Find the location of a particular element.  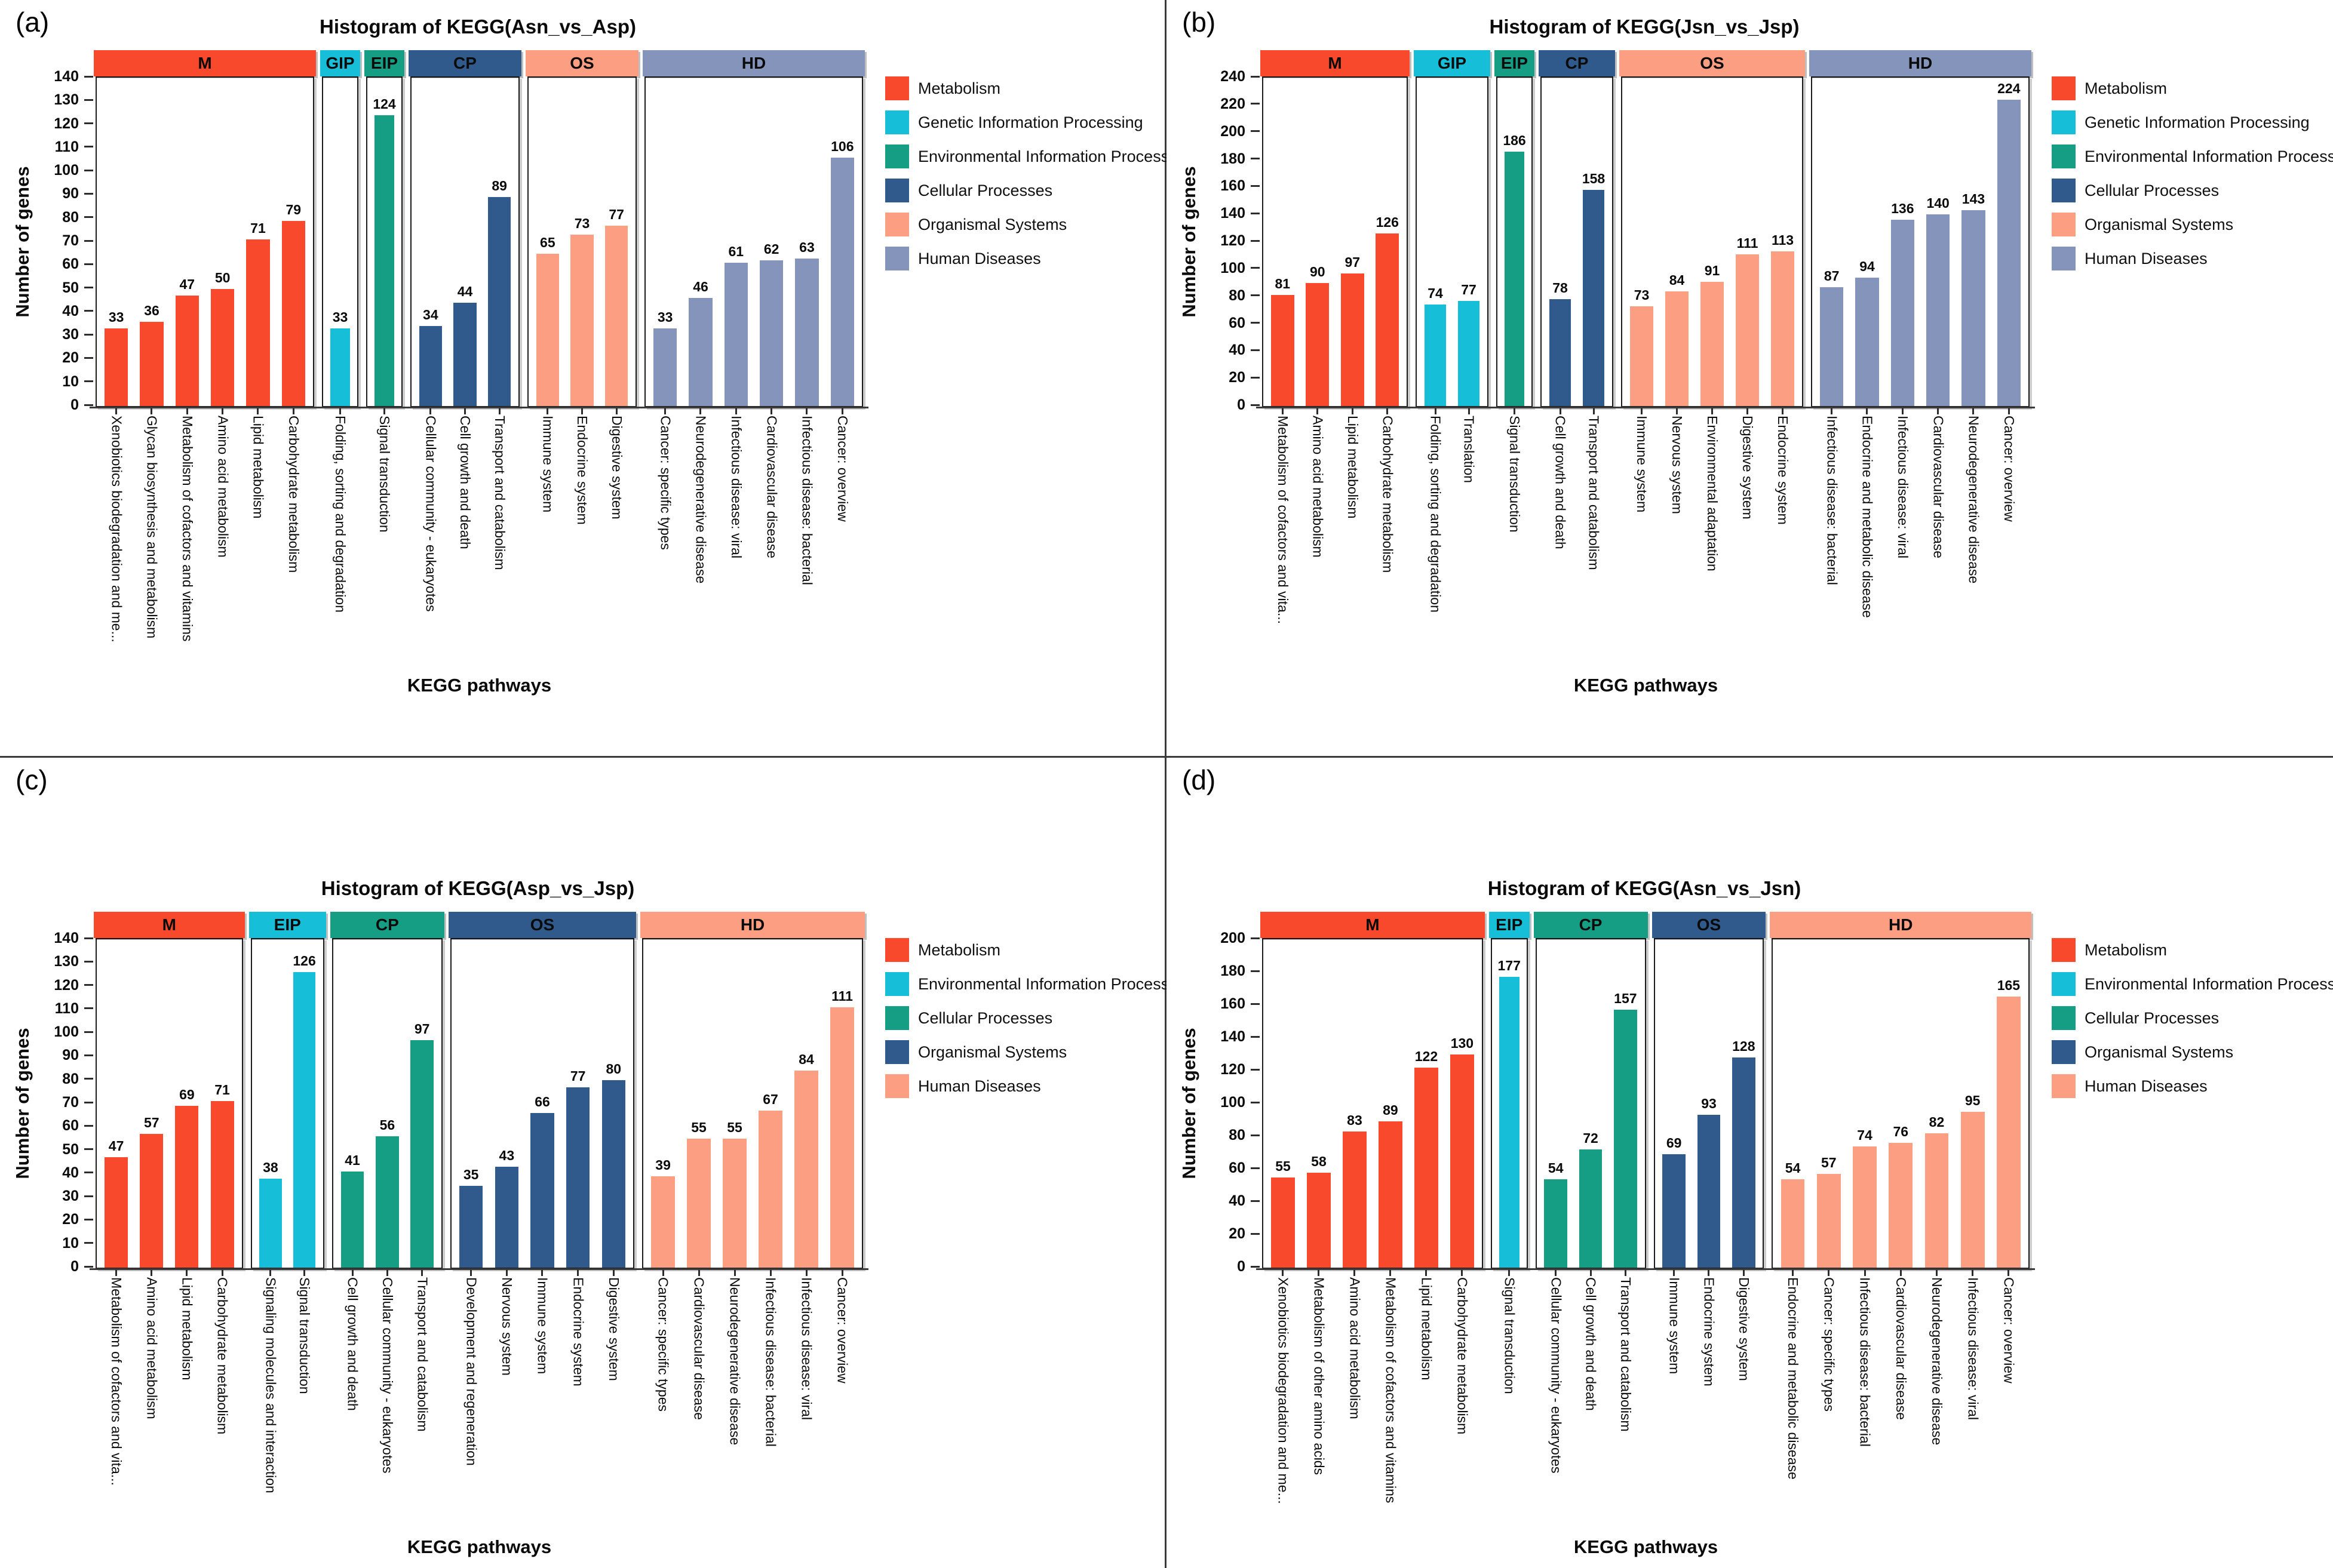

facet-plot-box: 54 57 74 76 82 95 165 is located at coordinates (1901, 1103).